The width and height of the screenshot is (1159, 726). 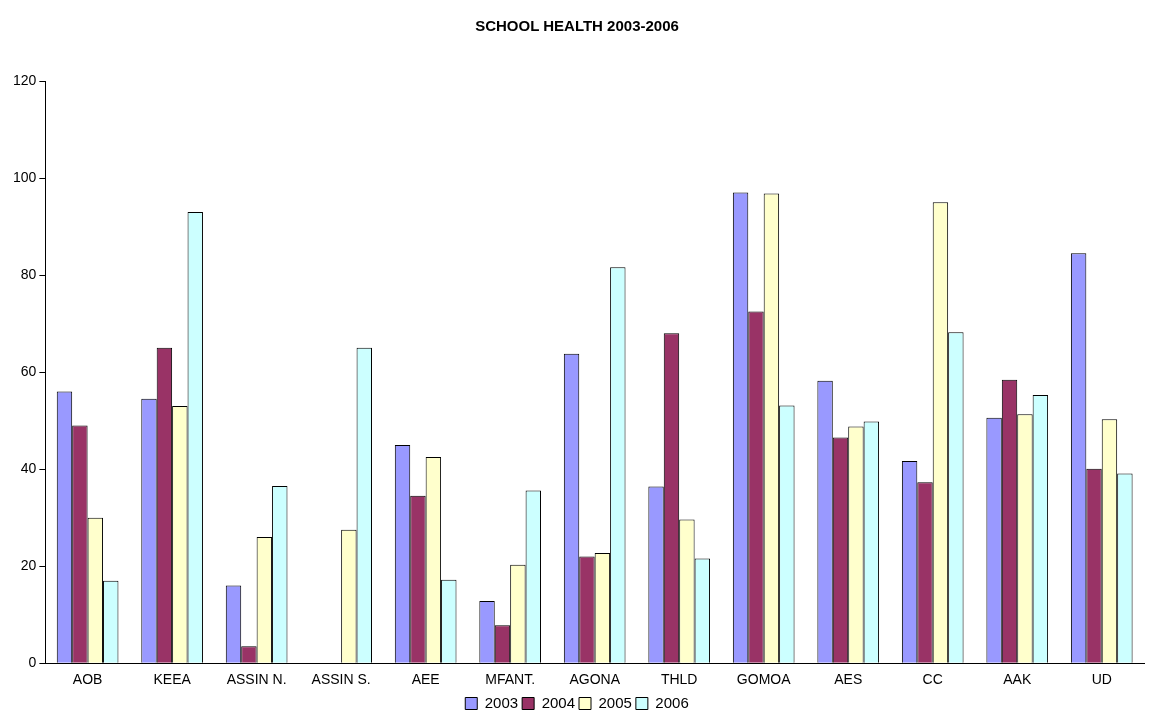 What do you see at coordinates (764, 679) in the screenshot?
I see `x-tick-label: GOMOA` at bounding box center [764, 679].